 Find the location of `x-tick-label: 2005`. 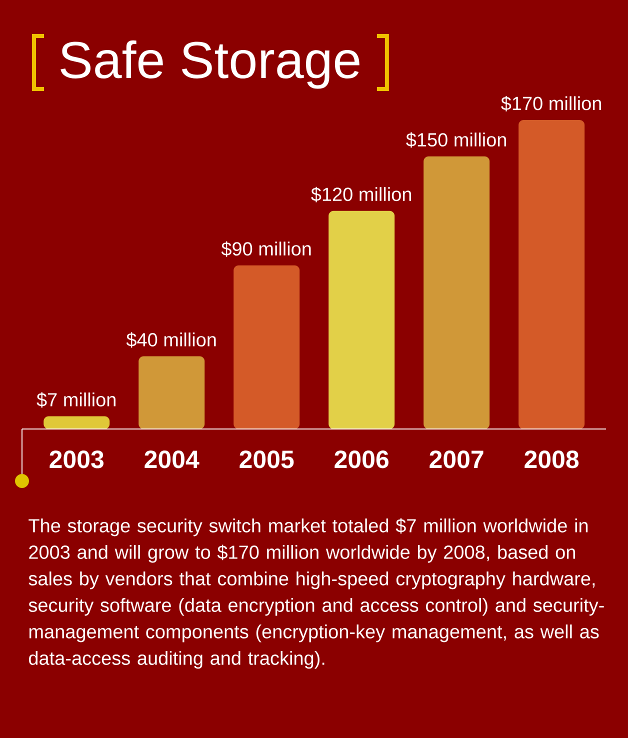

x-tick-label: 2005 is located at coordinates (267, 459).